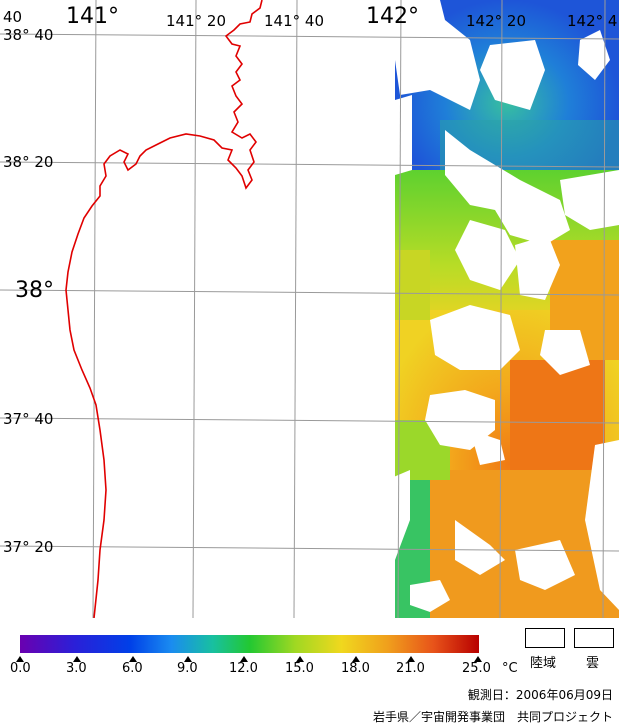 This screenshot has height=725, width=619. I want to click on lat-label-38-20: 38° 20, so click(28, 162).